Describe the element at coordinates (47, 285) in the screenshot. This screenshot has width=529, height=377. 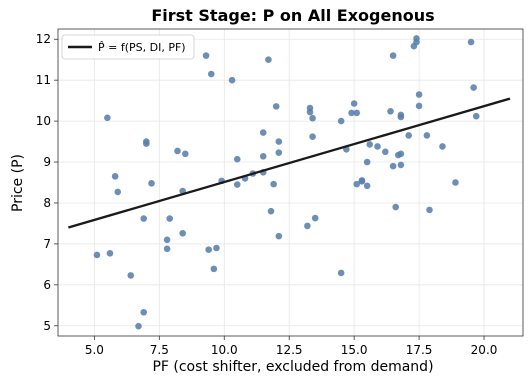
I see `y-tick-label: 6` at that location.